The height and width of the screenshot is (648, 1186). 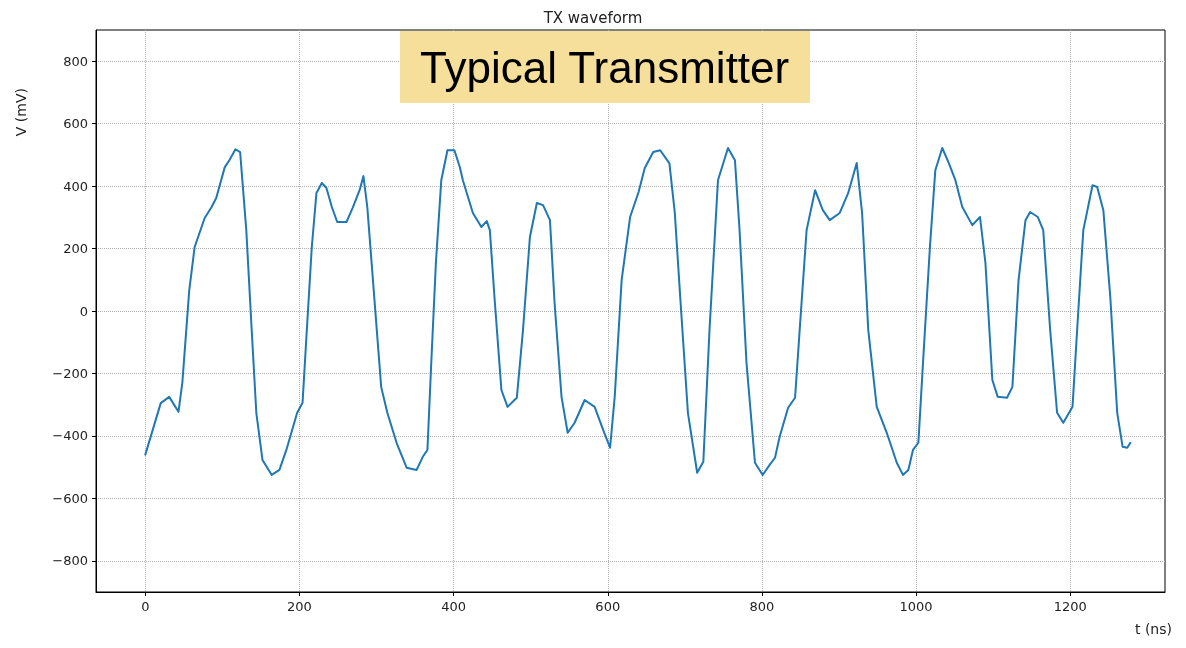 What do you see at coordinates (83, 311) in the screenshot?
I see `y-tick-label: 0` at bounding box center [83, 311].